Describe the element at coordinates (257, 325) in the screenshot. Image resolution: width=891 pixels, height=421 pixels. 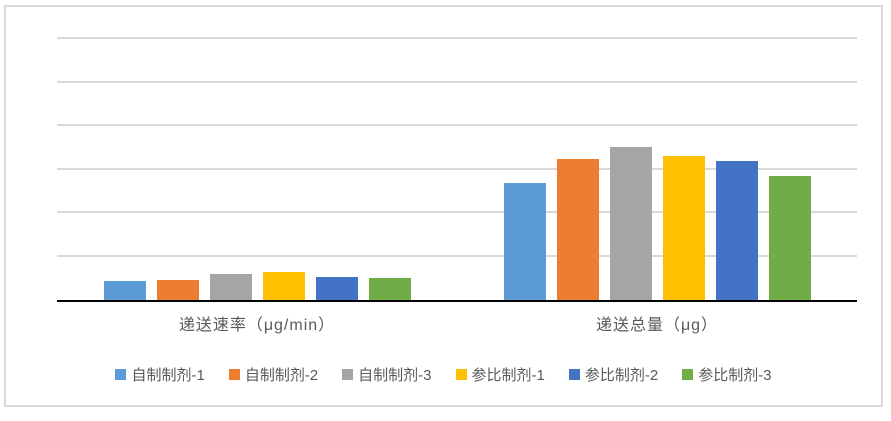
I see `category-label-0: 递送速率（μg/min）` at that location.